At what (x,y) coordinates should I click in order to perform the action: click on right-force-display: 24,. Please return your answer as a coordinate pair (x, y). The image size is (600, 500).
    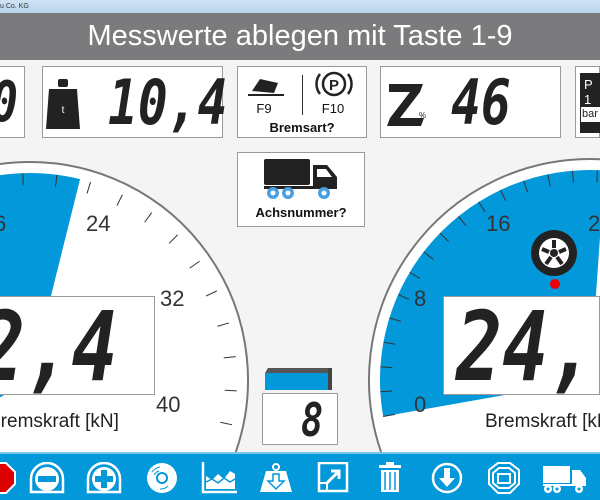
    Looking at the image, I should click on (521, 345).